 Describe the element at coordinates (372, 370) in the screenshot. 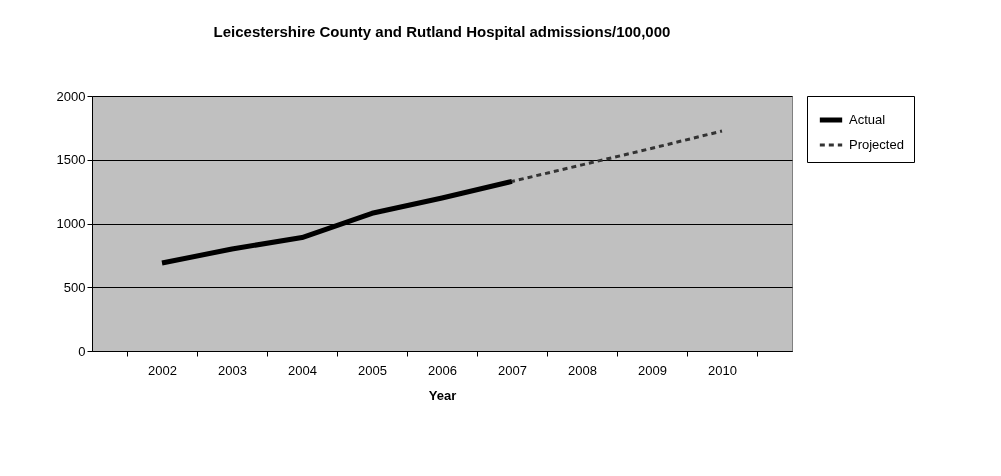

I see `x-tick-label: 2005` at that location.